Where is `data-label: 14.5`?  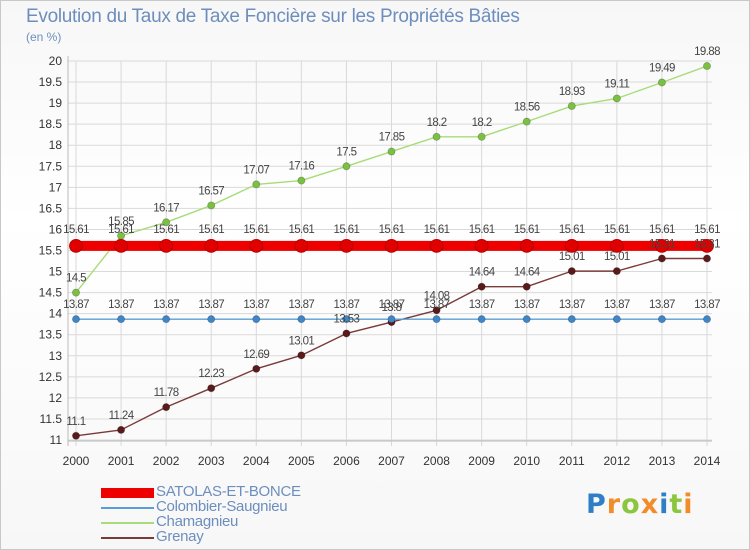
data-label: 14.5 is located at coordinates (76, 279).